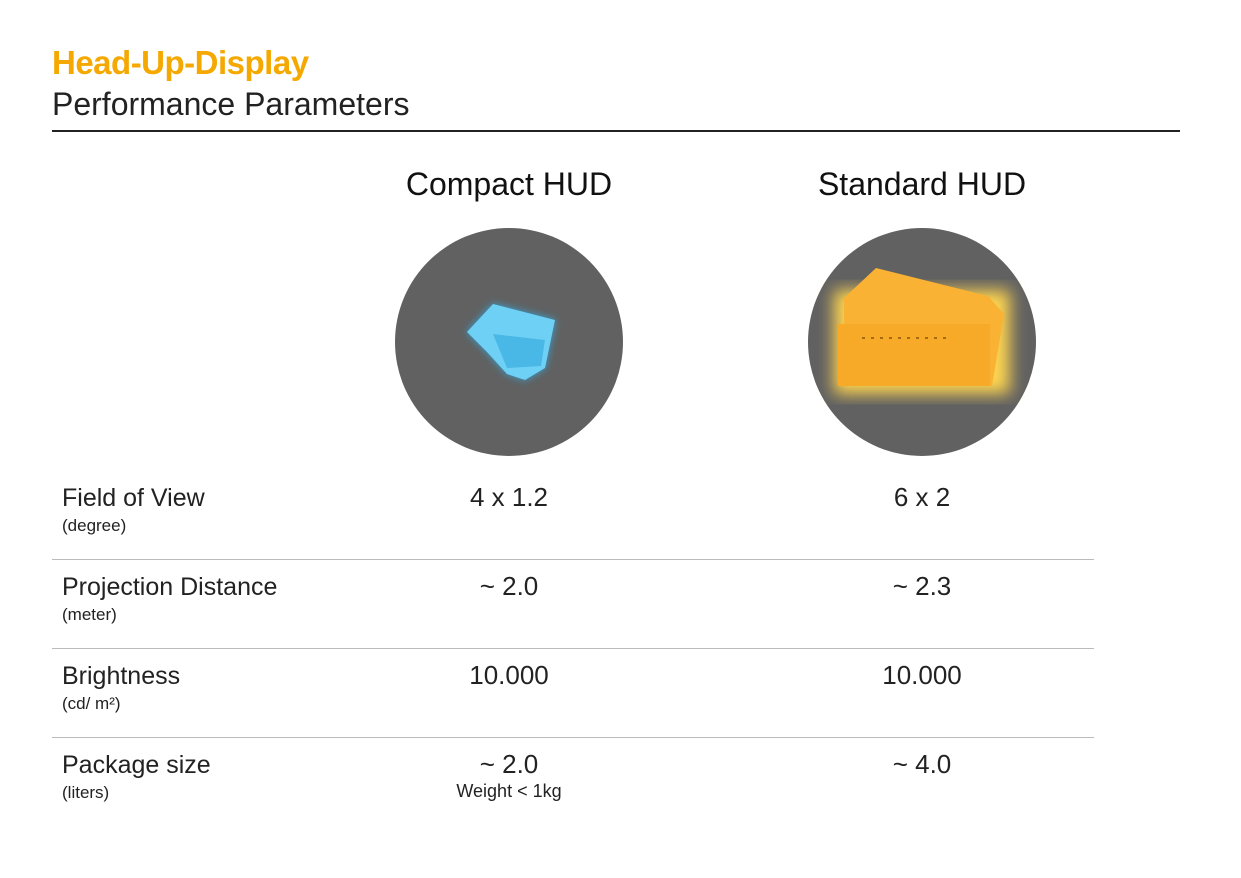  What do you see at coordinates (573, 693) in the screenshot?
I see `table-row: Brightness (cd/ m²) 10.000 10.000` at bounding box center [573, 693].